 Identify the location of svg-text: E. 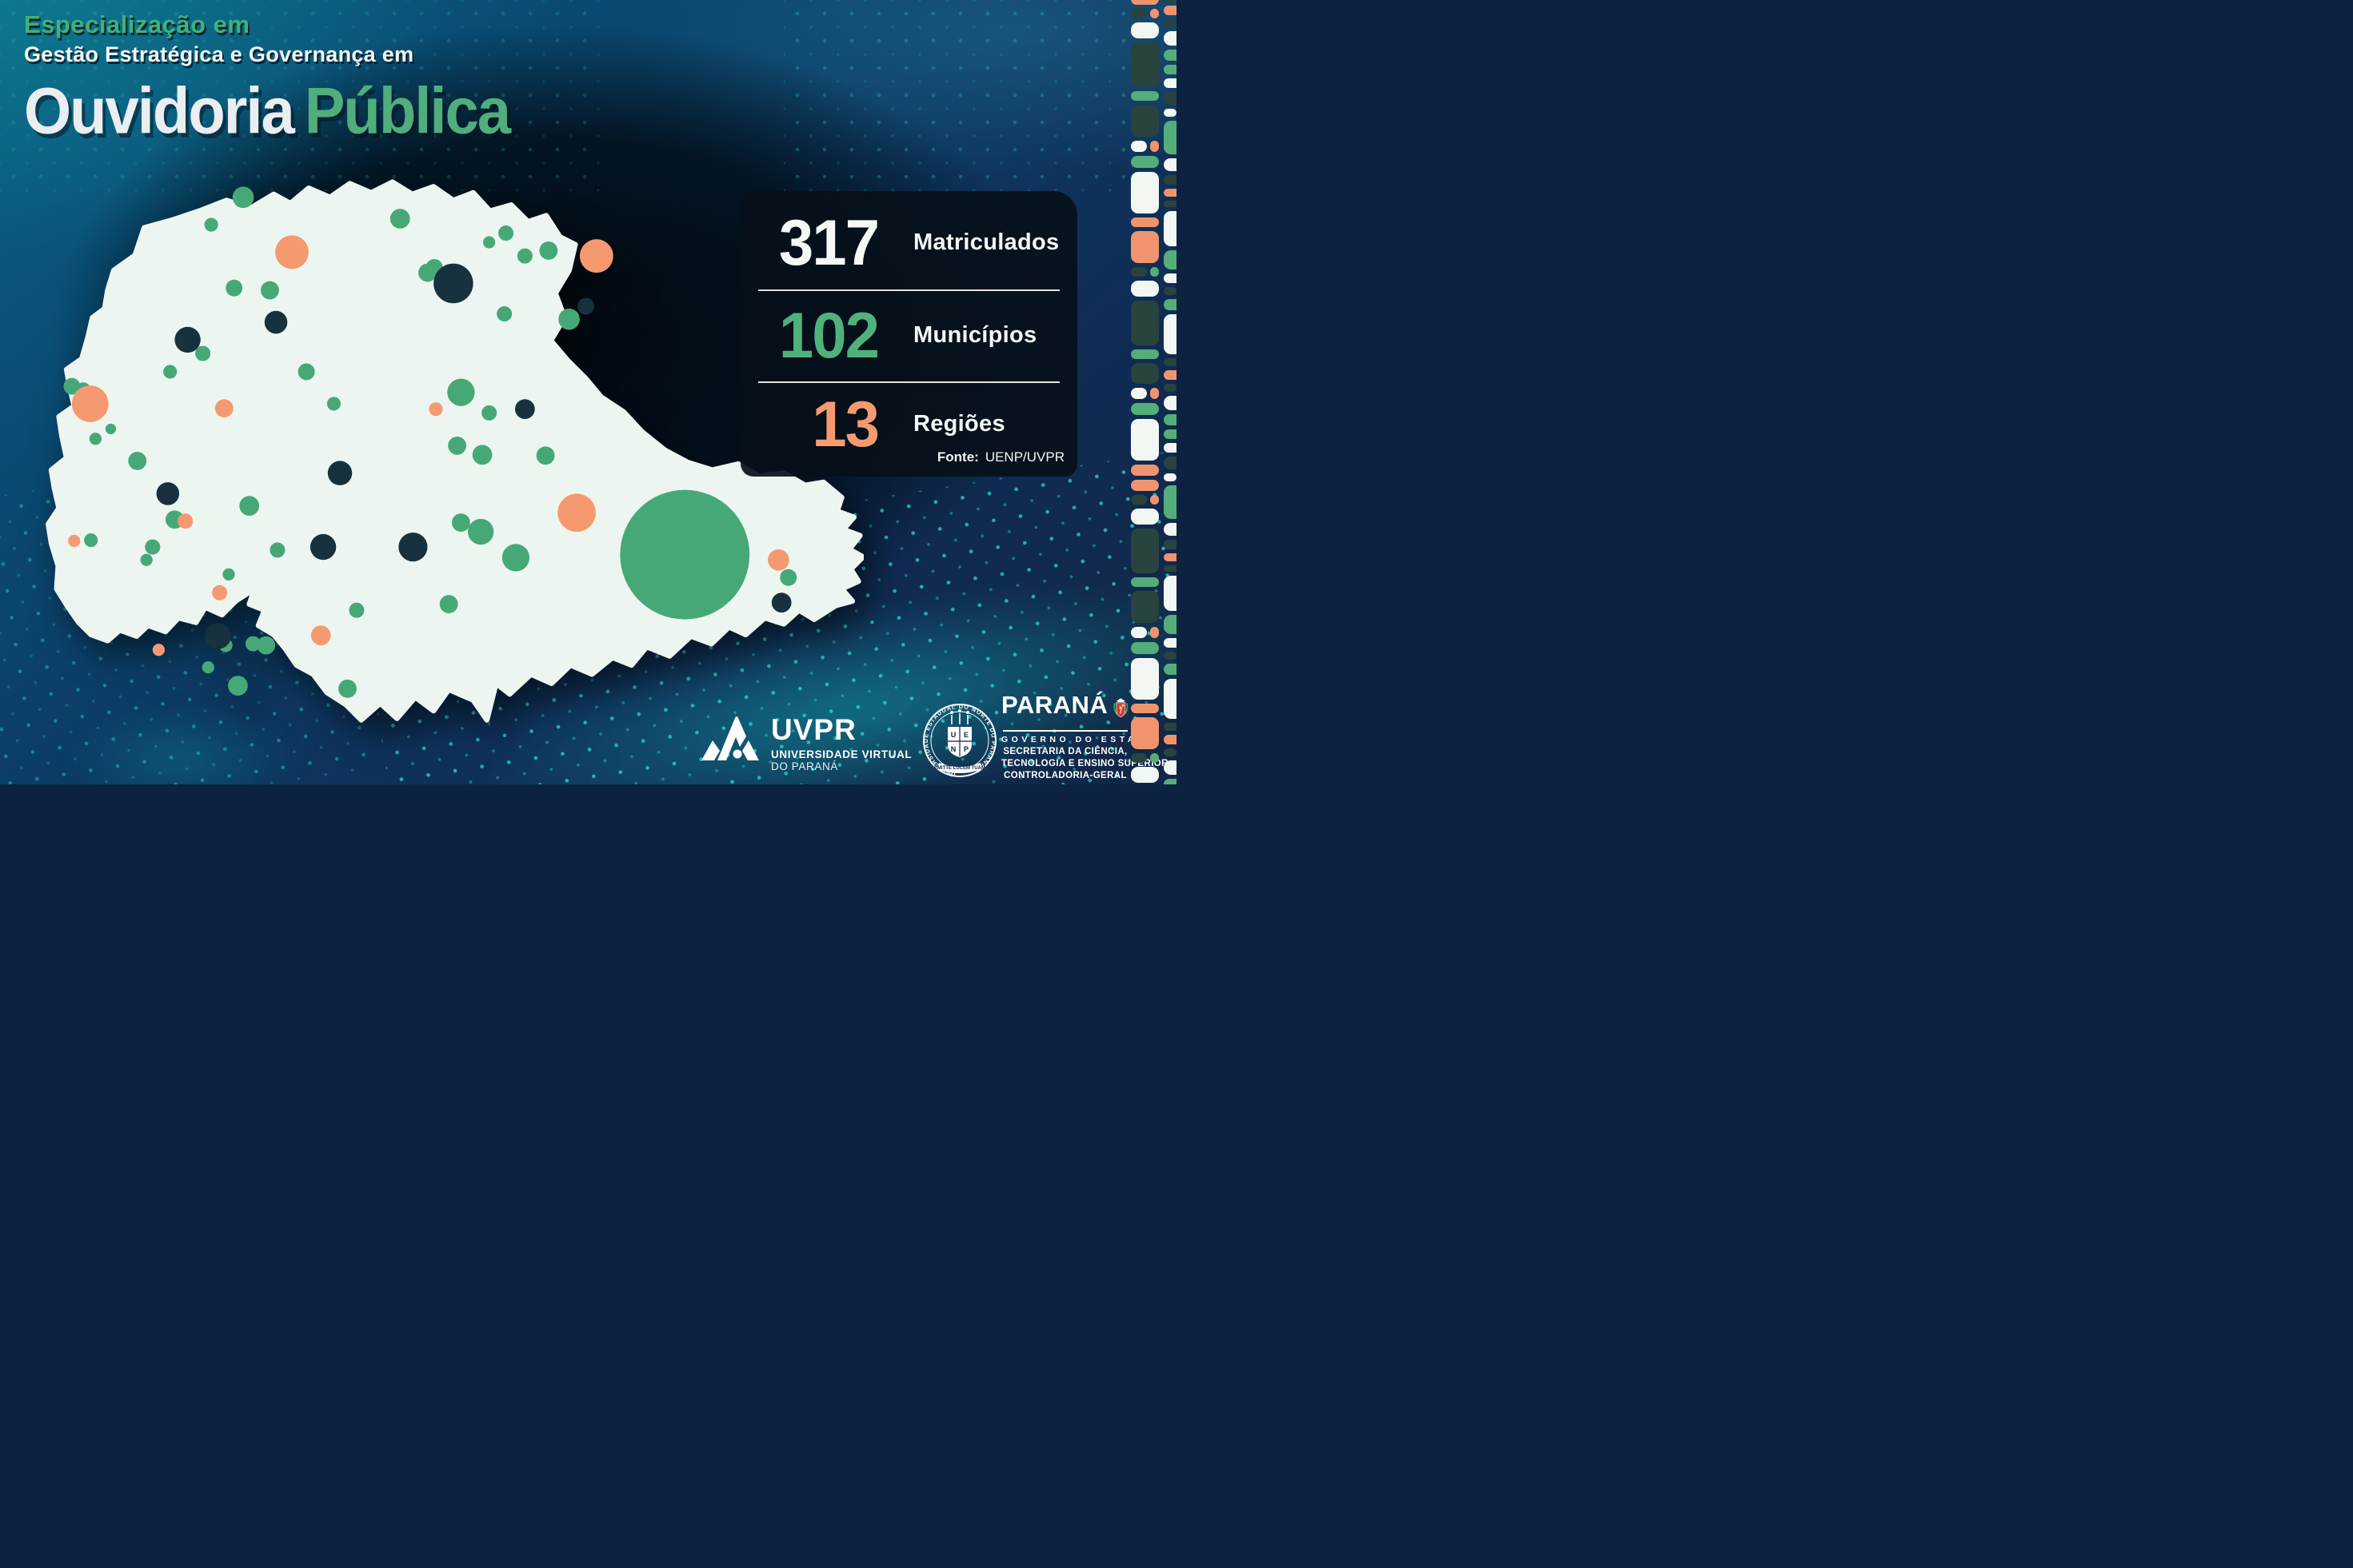
(967, 735).